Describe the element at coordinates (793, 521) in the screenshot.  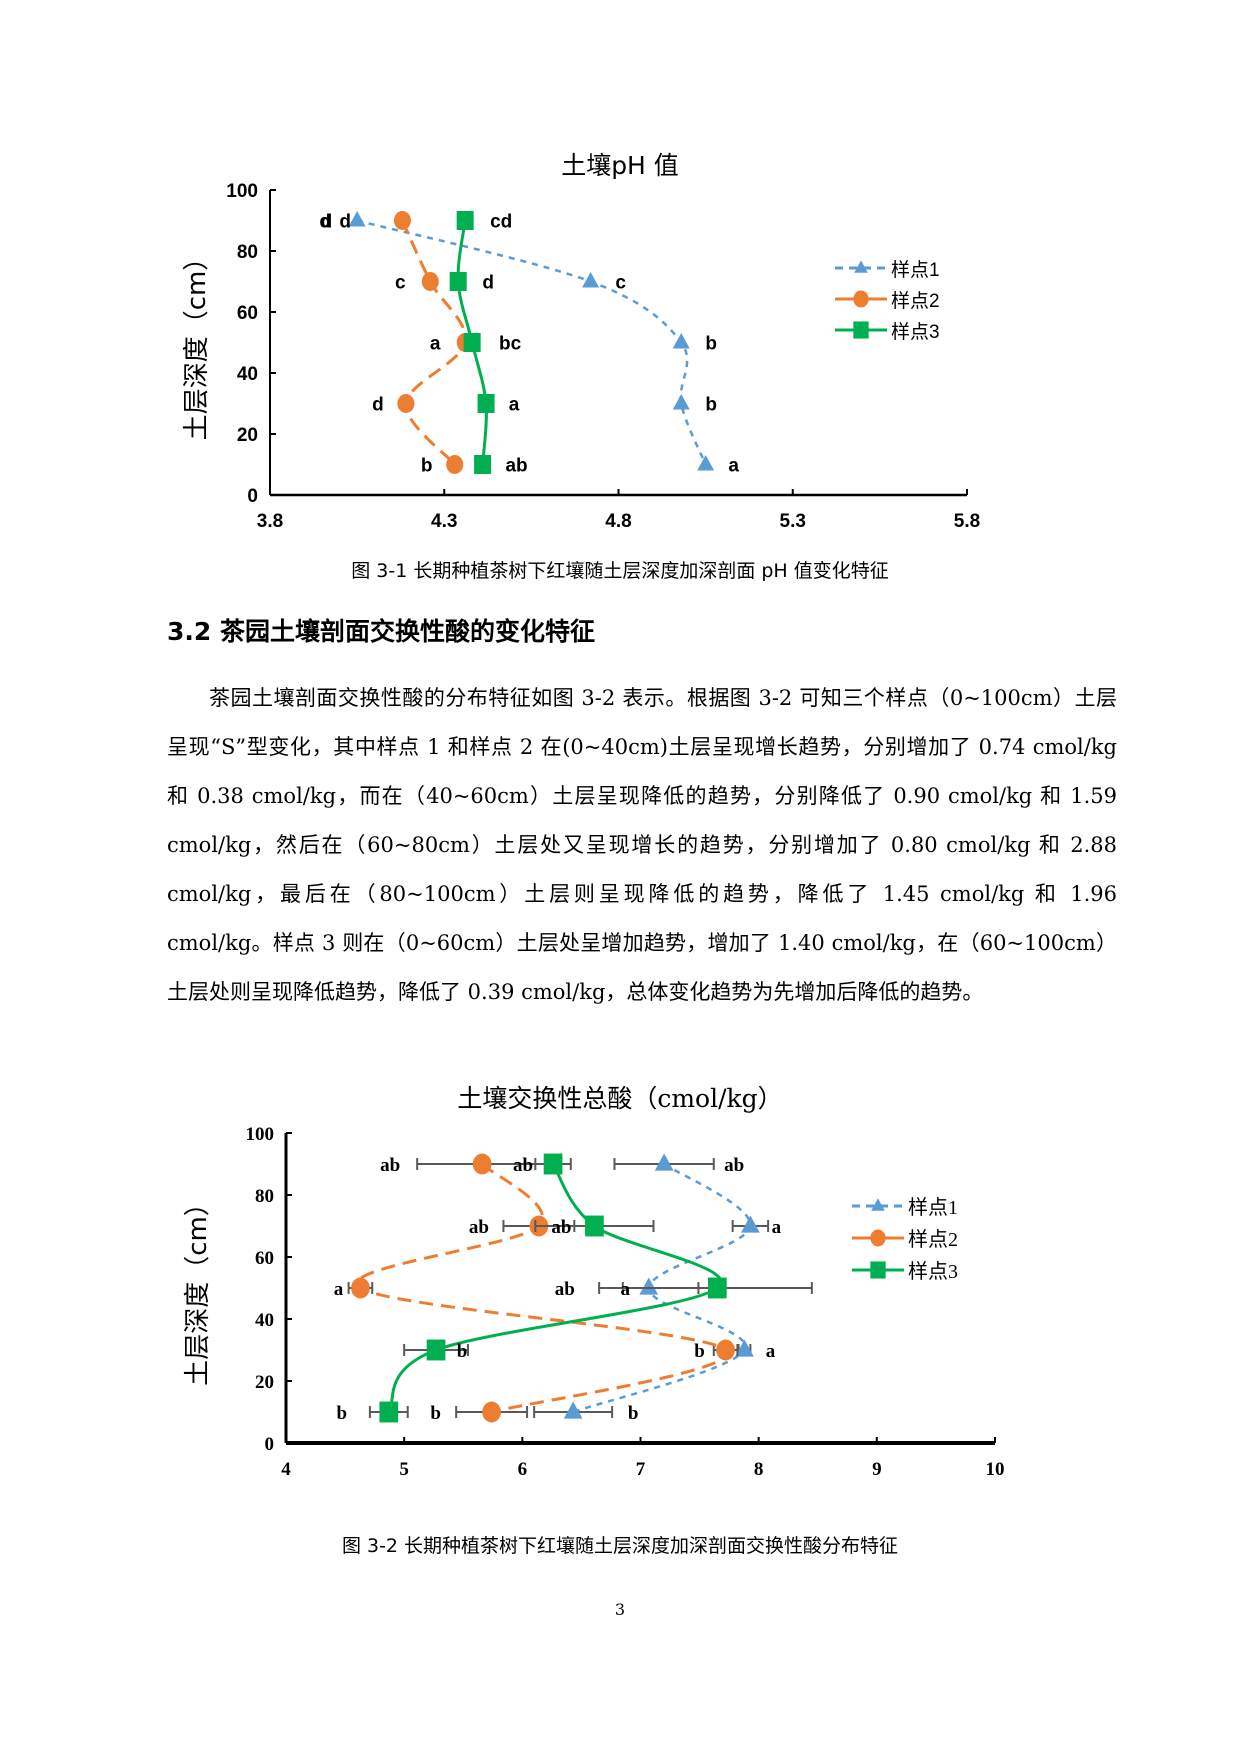
I see `x-tick-label: 5.3` at that location.